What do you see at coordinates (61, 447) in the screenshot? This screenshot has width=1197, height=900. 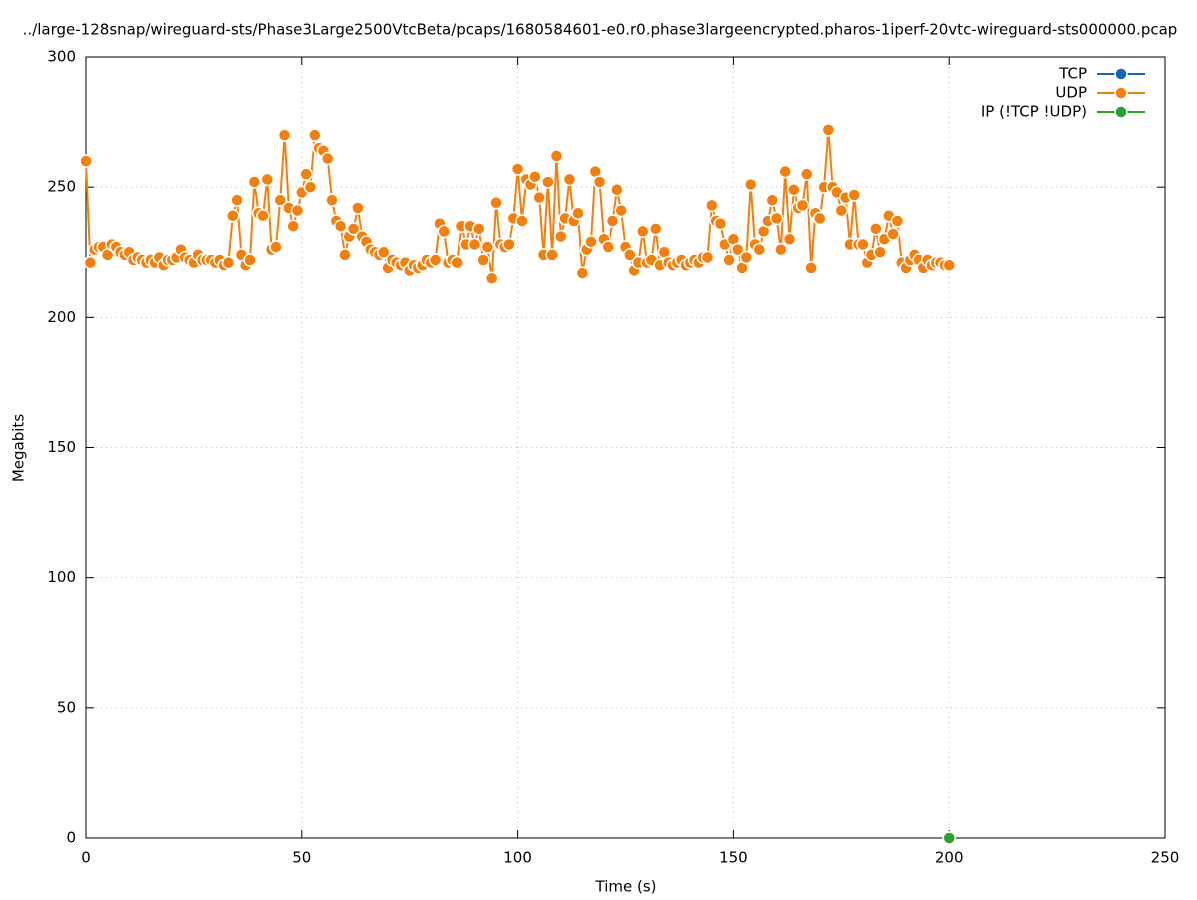 I see `y-tick-label: 150` at bounding box center [61, 447].